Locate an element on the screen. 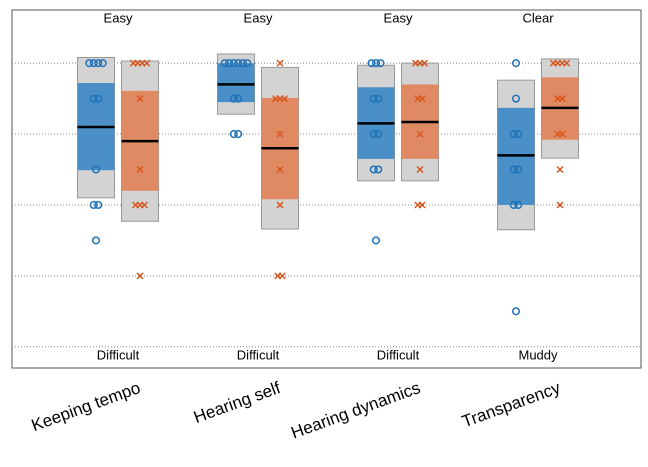 Image resolution: width=648 pixels, height=467 pixels. x-tick-label: Keeping tempo is located at coordinates (86, 406).